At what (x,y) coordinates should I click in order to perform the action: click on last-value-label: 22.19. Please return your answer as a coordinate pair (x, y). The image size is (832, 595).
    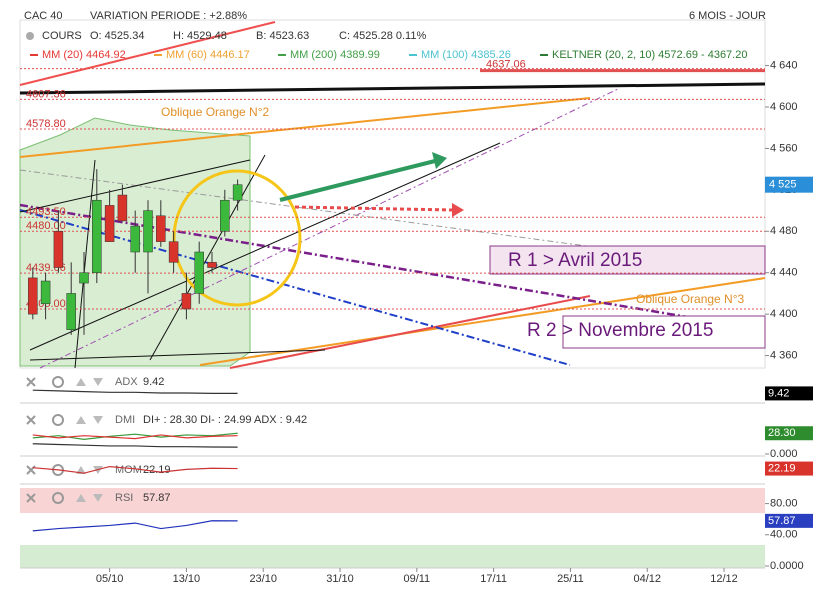
    Looking at the image, I should click on (782, 468).